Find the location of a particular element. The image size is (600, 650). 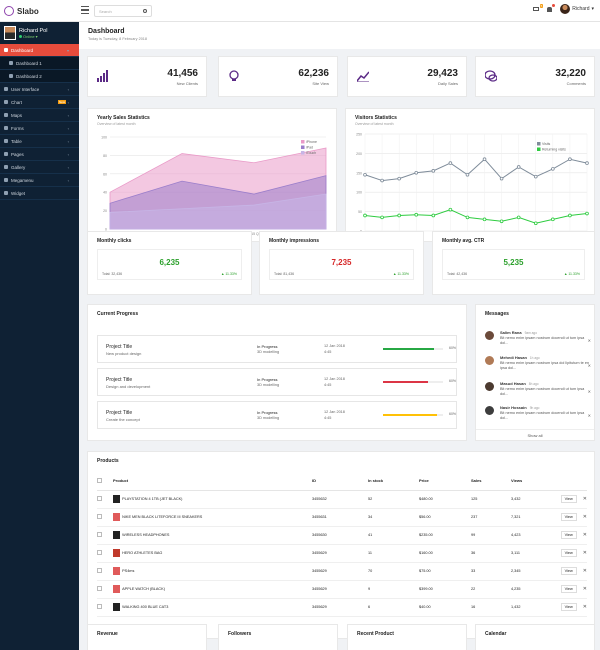

mail-icon: 5 is located at coordinates (538, 7).